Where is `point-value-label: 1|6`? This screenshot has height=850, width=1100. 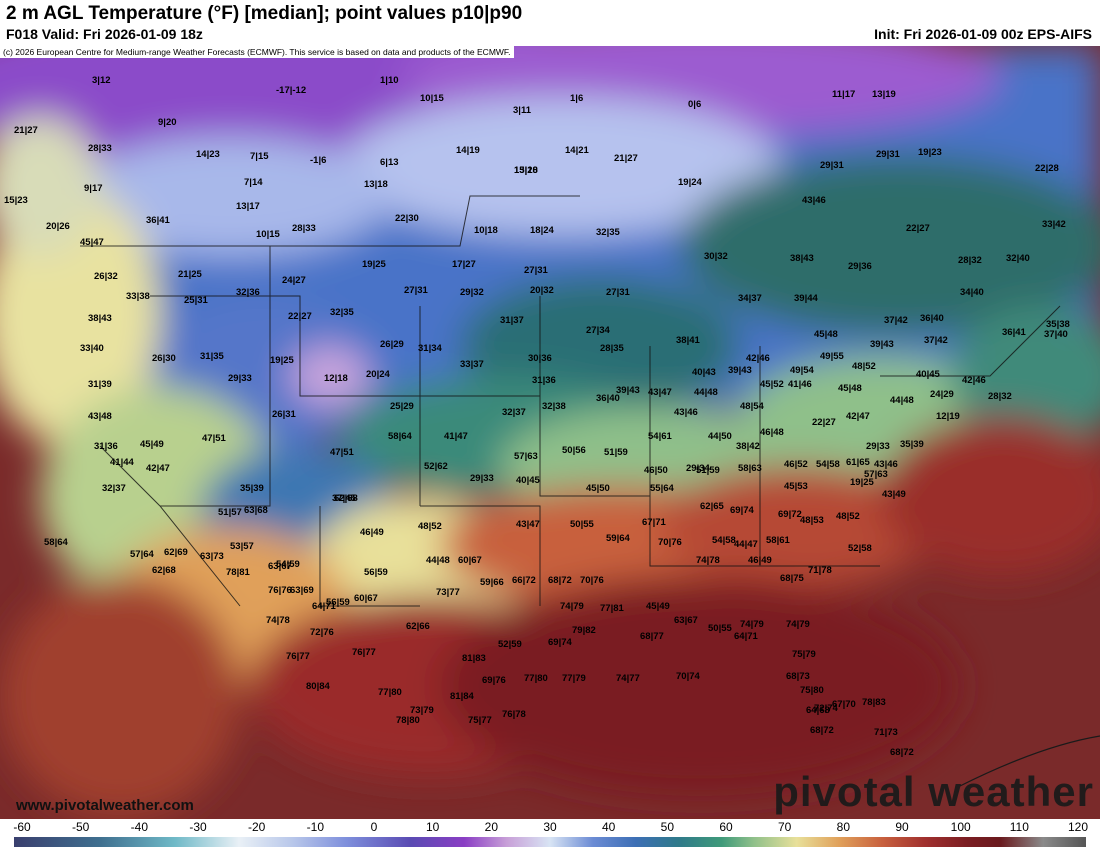
point-value-label: 1|6 is located at coordinates (577, 98).